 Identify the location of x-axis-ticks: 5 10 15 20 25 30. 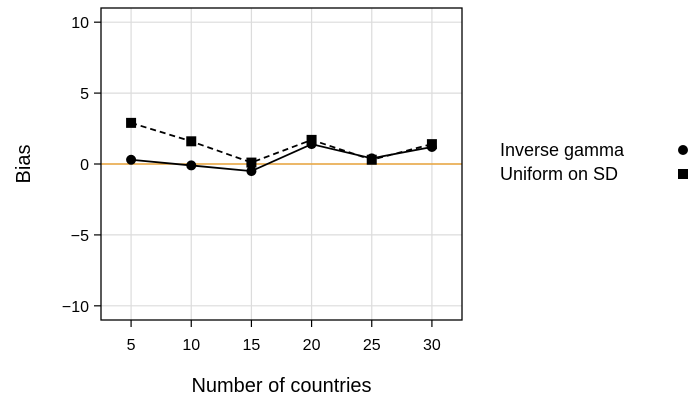
(284, 337).